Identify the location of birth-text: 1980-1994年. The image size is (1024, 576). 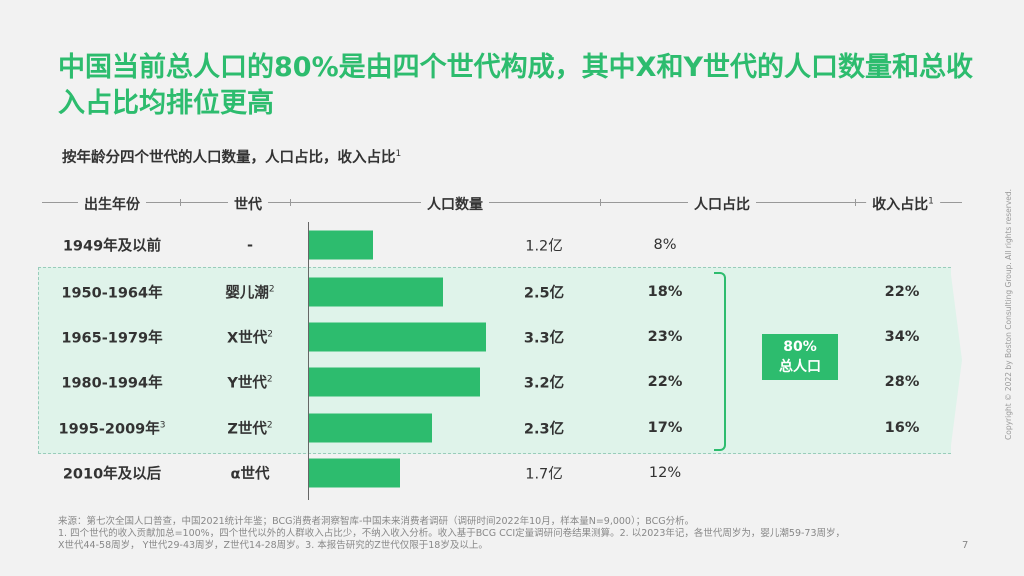
(112, 383).